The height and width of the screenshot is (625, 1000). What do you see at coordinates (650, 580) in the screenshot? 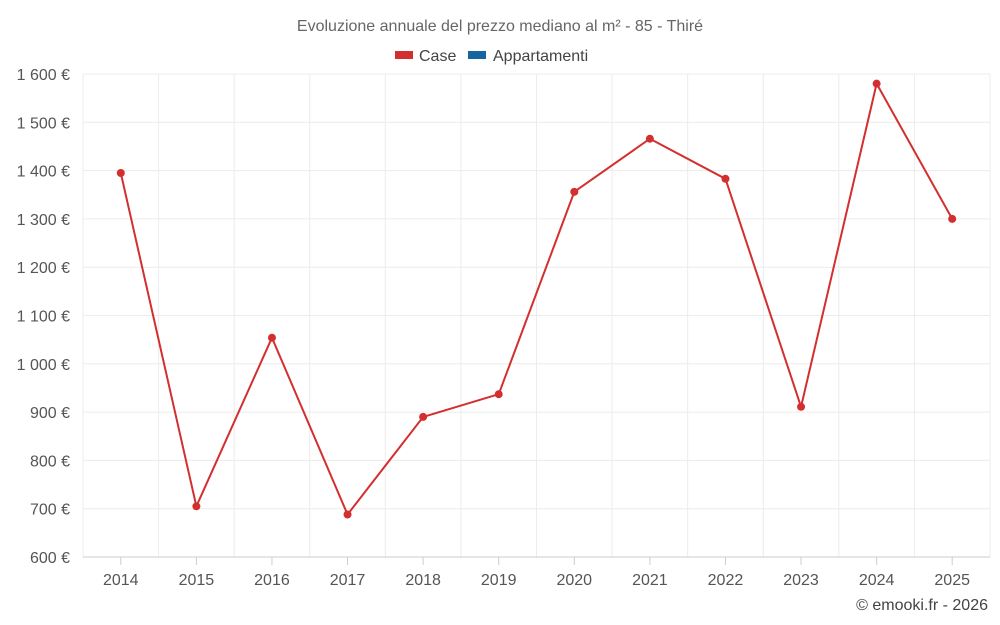
I see `x-tick-label: 2021` at bounding box center [650, 580].